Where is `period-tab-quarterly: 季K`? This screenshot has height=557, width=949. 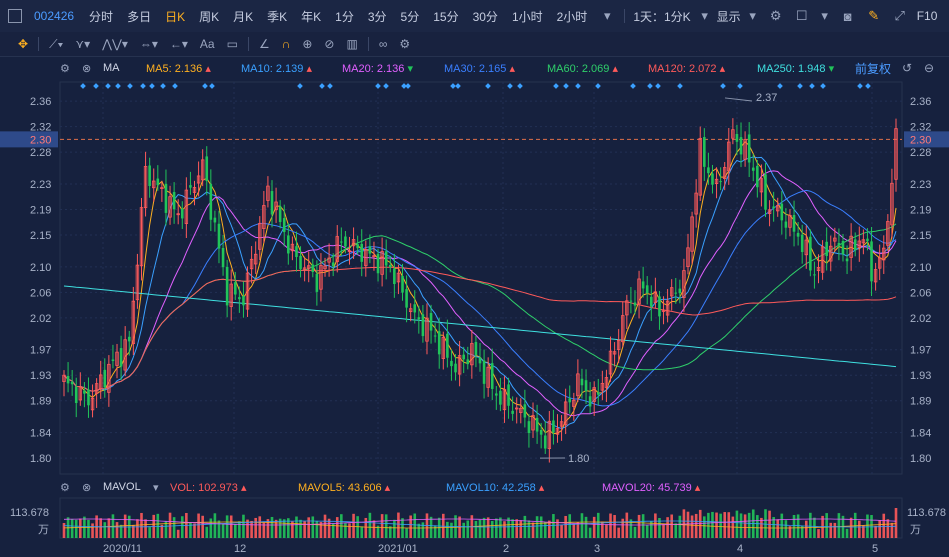
period-tab-quarterly: 季K is located at coordinates (277, 16).